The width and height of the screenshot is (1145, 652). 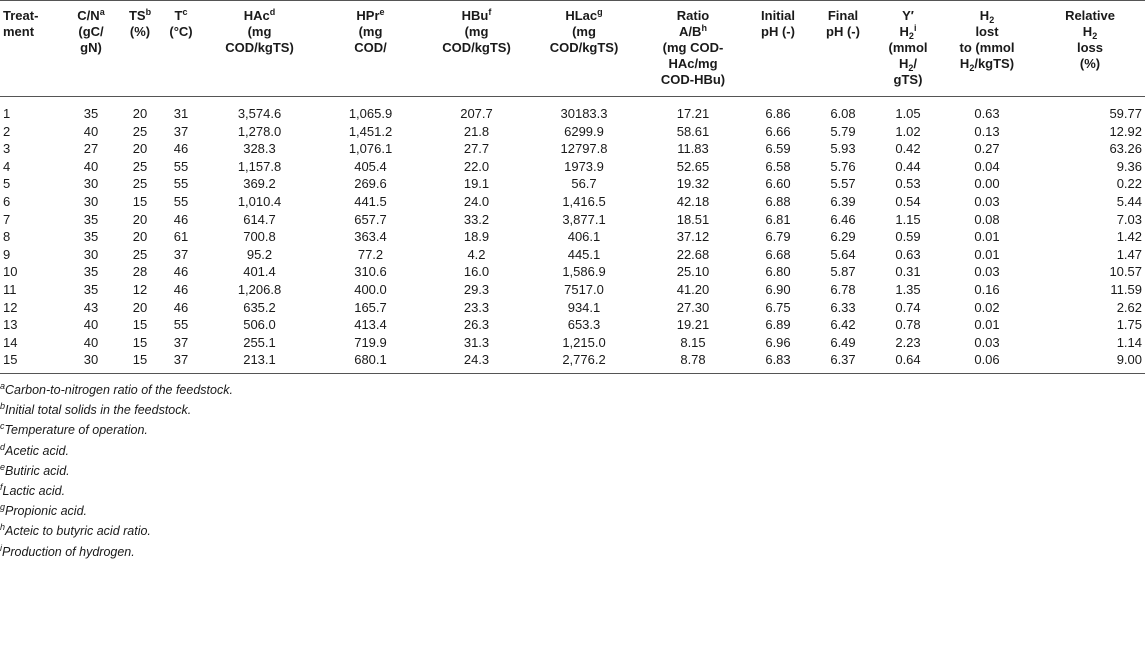 I want to click on table-cell: 207.7, so click(x=476, y=113).